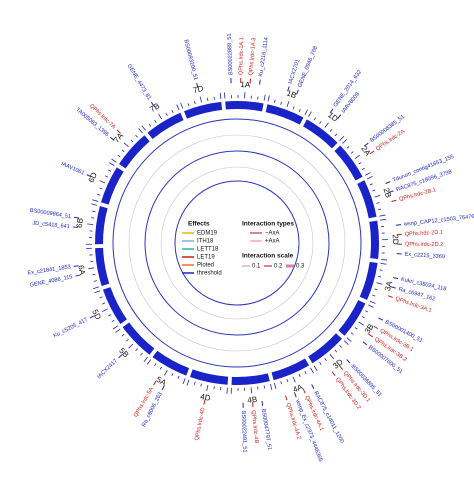 Image resolution: width=474 pixels, height=486 pixels. Describe the element at coordinates (424, 256) in the screenshot. I see `marker-label: Ex_c2215_3369` at that location.